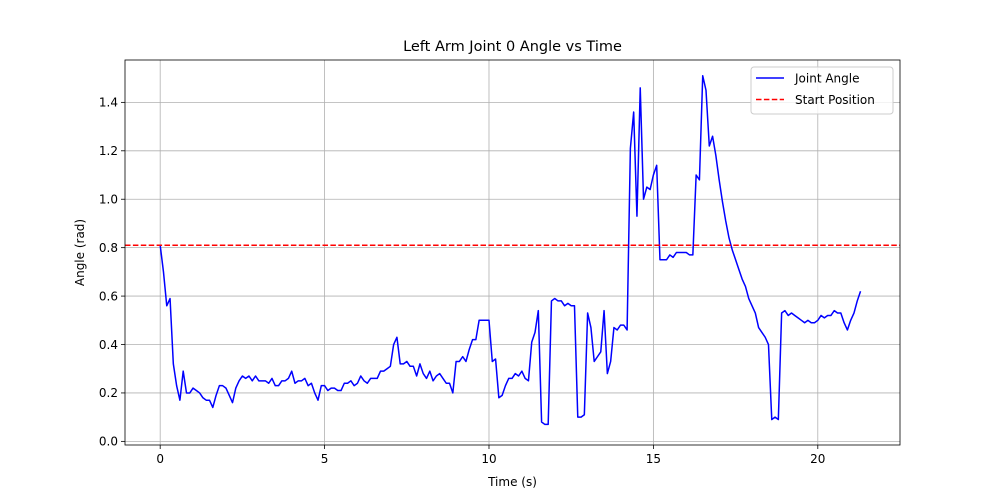  I want to click on legend: Joint Angle Start Position, so click(822, 90).